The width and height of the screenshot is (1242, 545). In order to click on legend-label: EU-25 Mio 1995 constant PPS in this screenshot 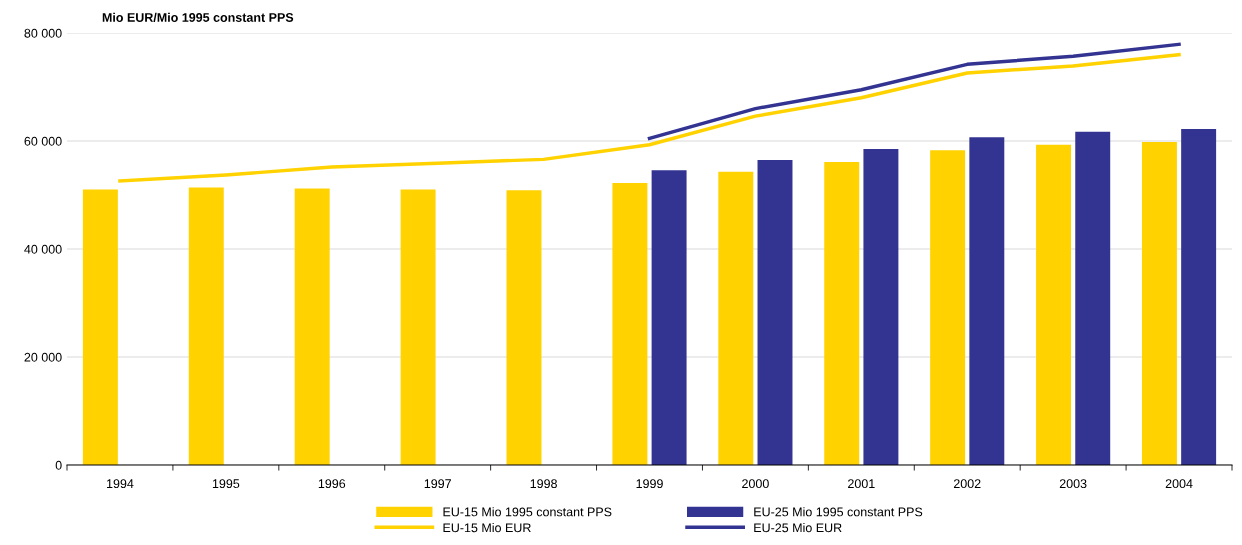, I will do `click(838, 512)`.